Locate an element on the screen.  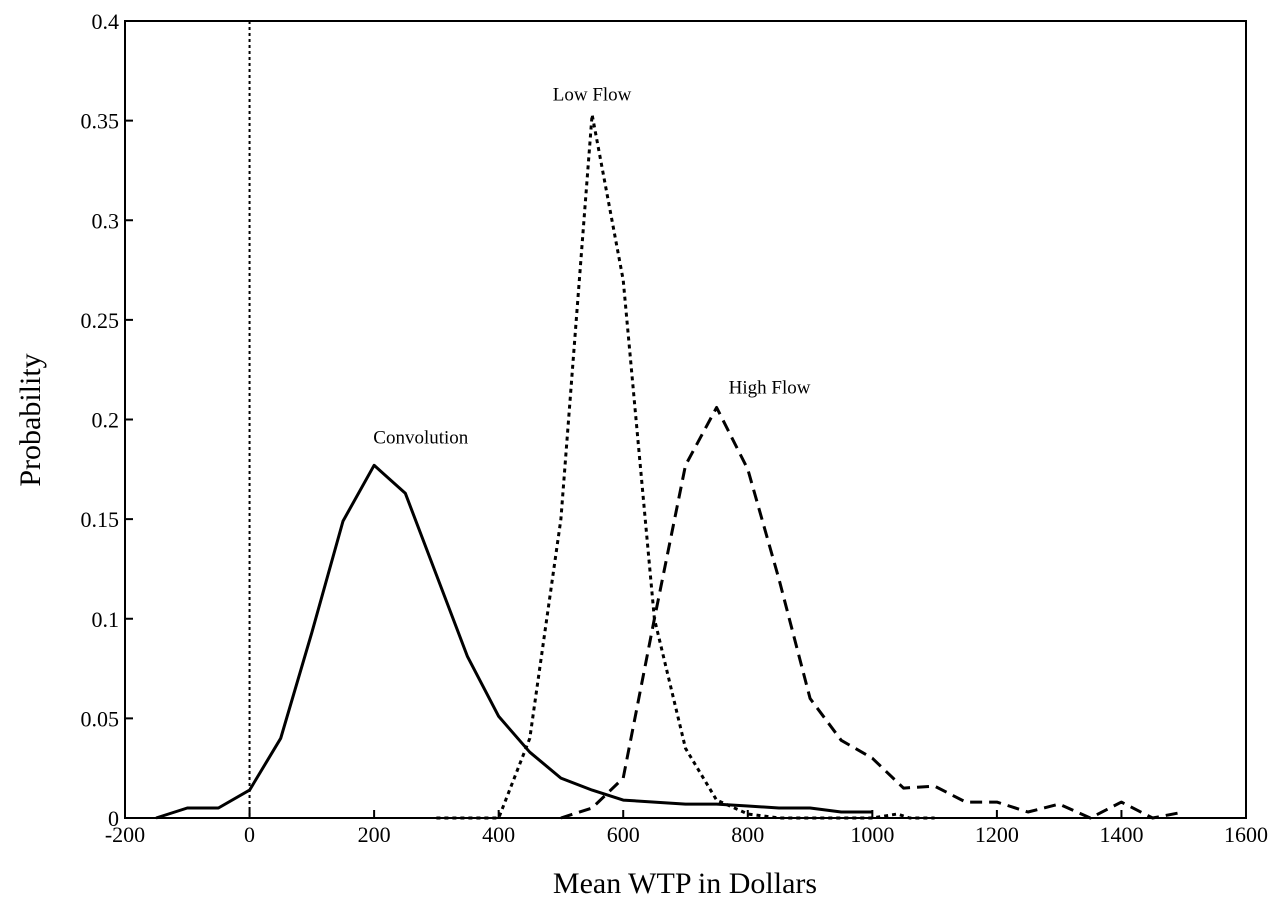
x-tick-label: 800 is located at coordinates (747, 834).